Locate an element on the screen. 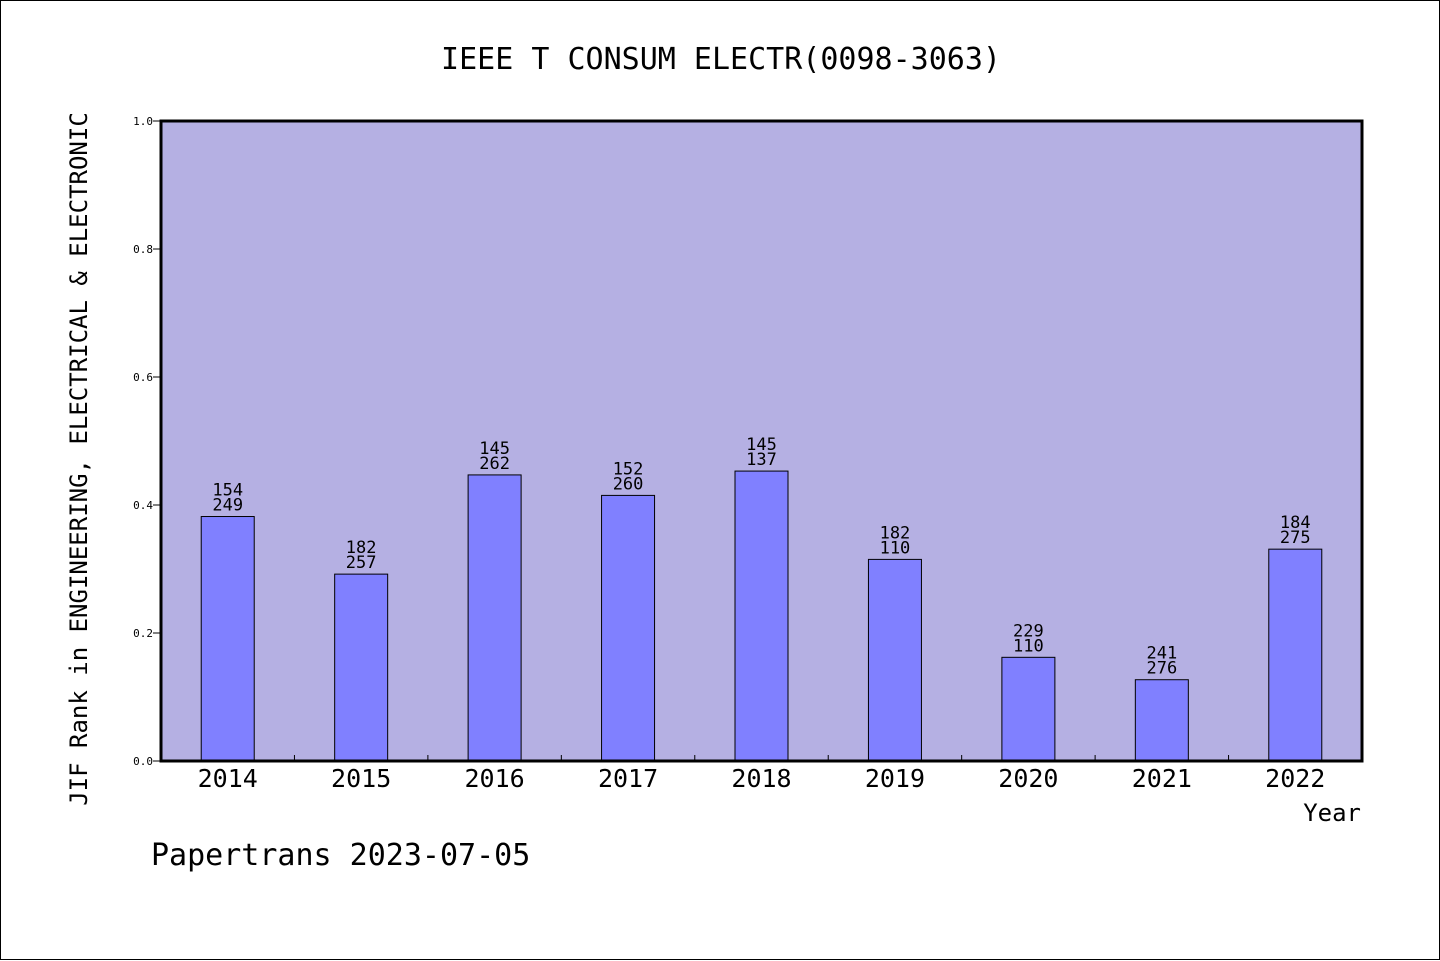  bar-total-label: 249 is located at coordinates (227, 506).